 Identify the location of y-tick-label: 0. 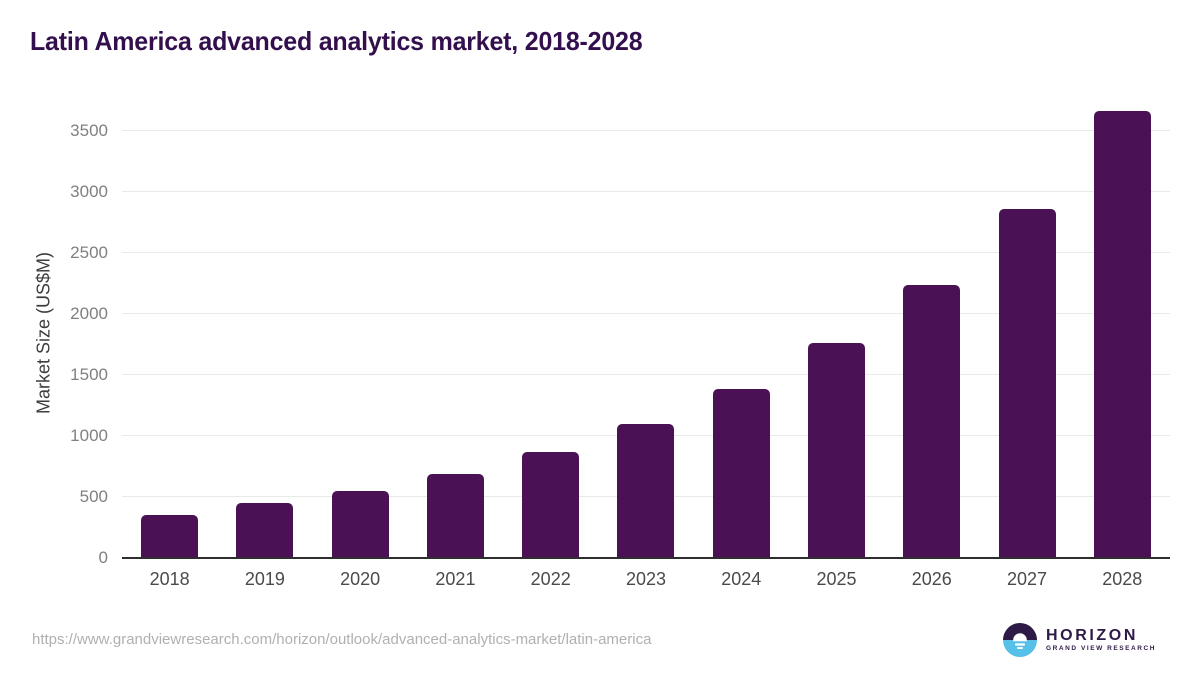
(103, 557).